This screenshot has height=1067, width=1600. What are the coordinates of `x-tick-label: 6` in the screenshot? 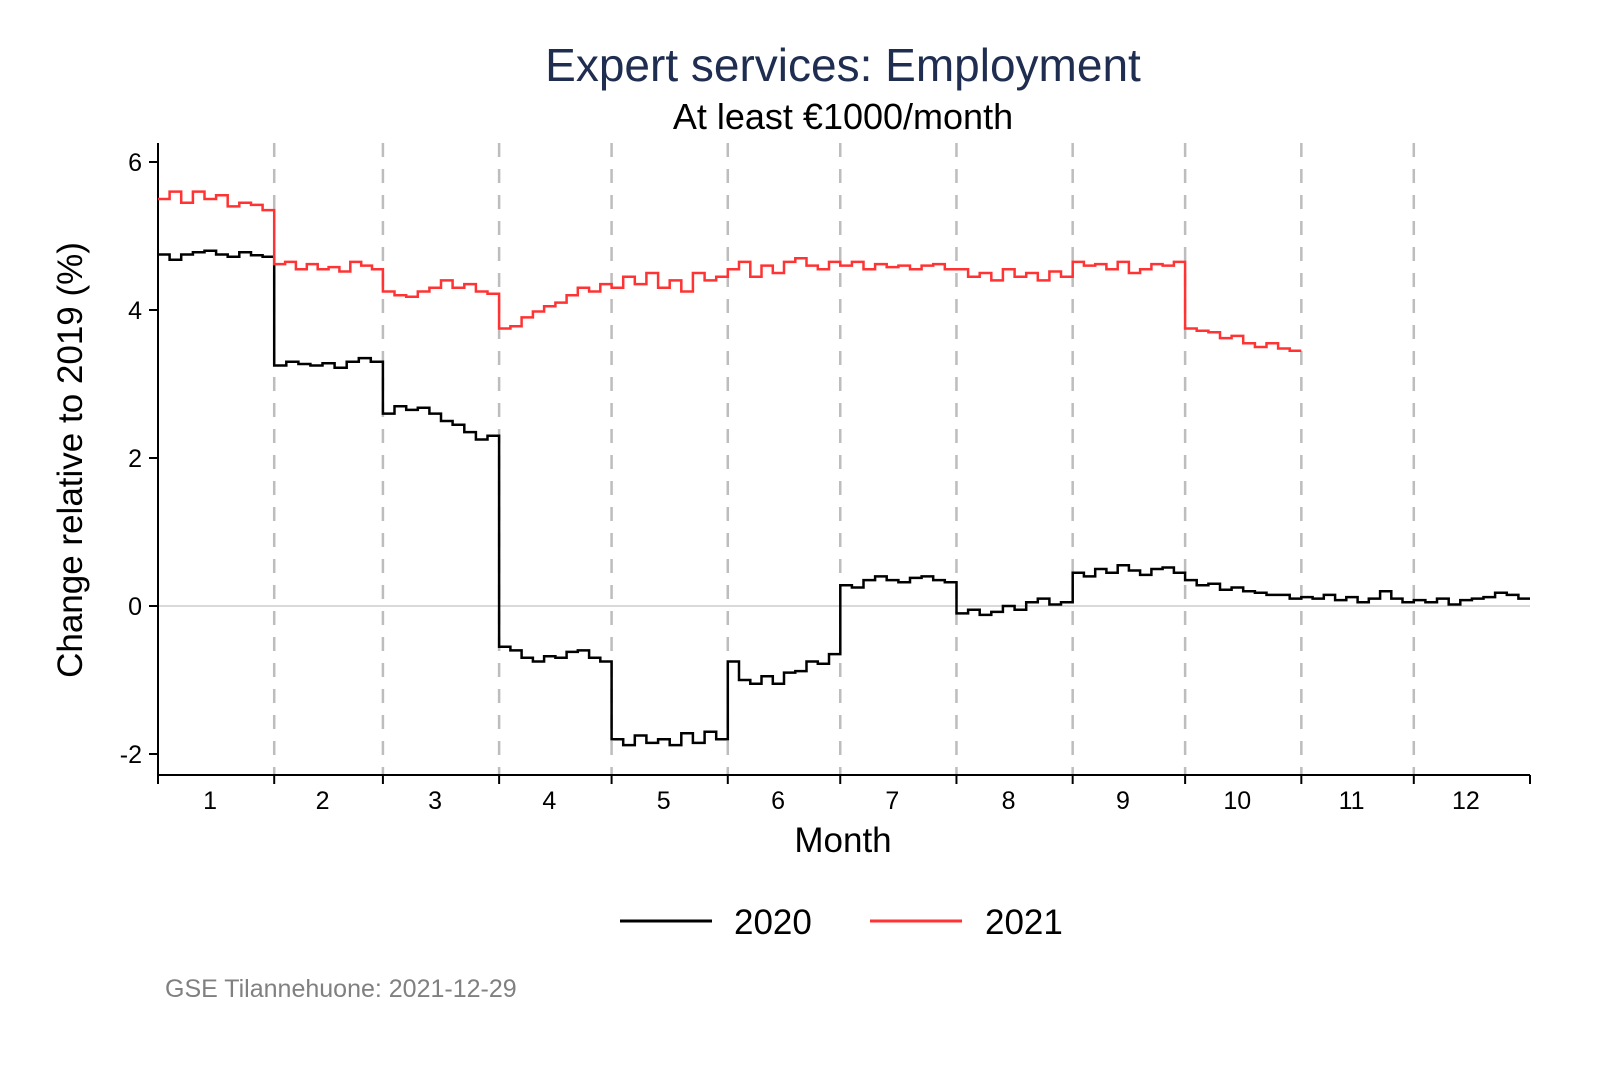 It's located at (778, 801).